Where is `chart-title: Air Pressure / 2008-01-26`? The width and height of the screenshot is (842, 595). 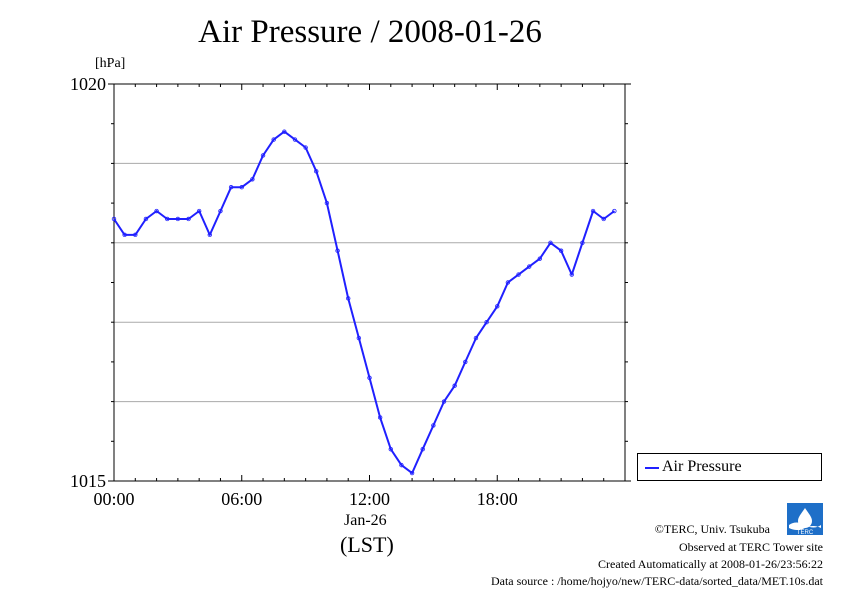
chart-title: Air Pressure / 2008-01-26 is located at coordinates (370, 32).